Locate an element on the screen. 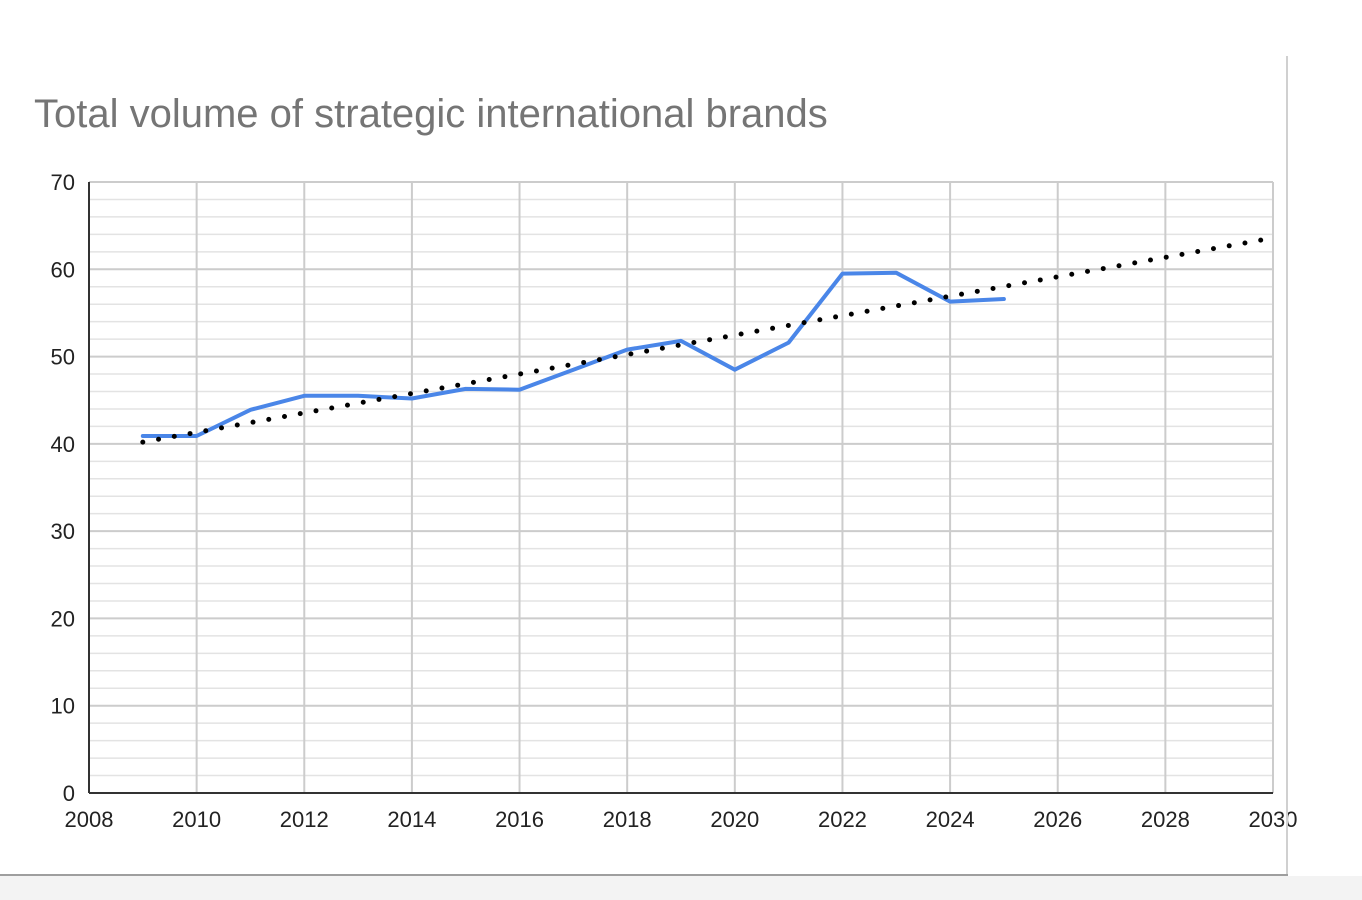  x-tick-label: 2024 is located at coordinates (950, 819).